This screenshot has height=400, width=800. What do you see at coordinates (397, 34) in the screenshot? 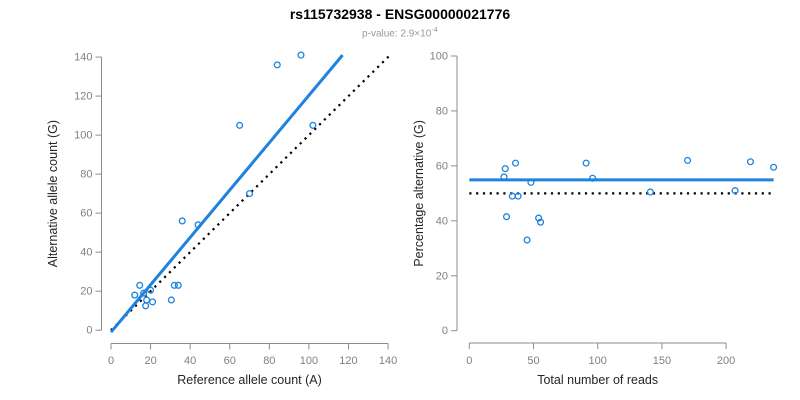
I see `pvalue-text: p-value: 2.9×10` at bounding box center [397, 34].